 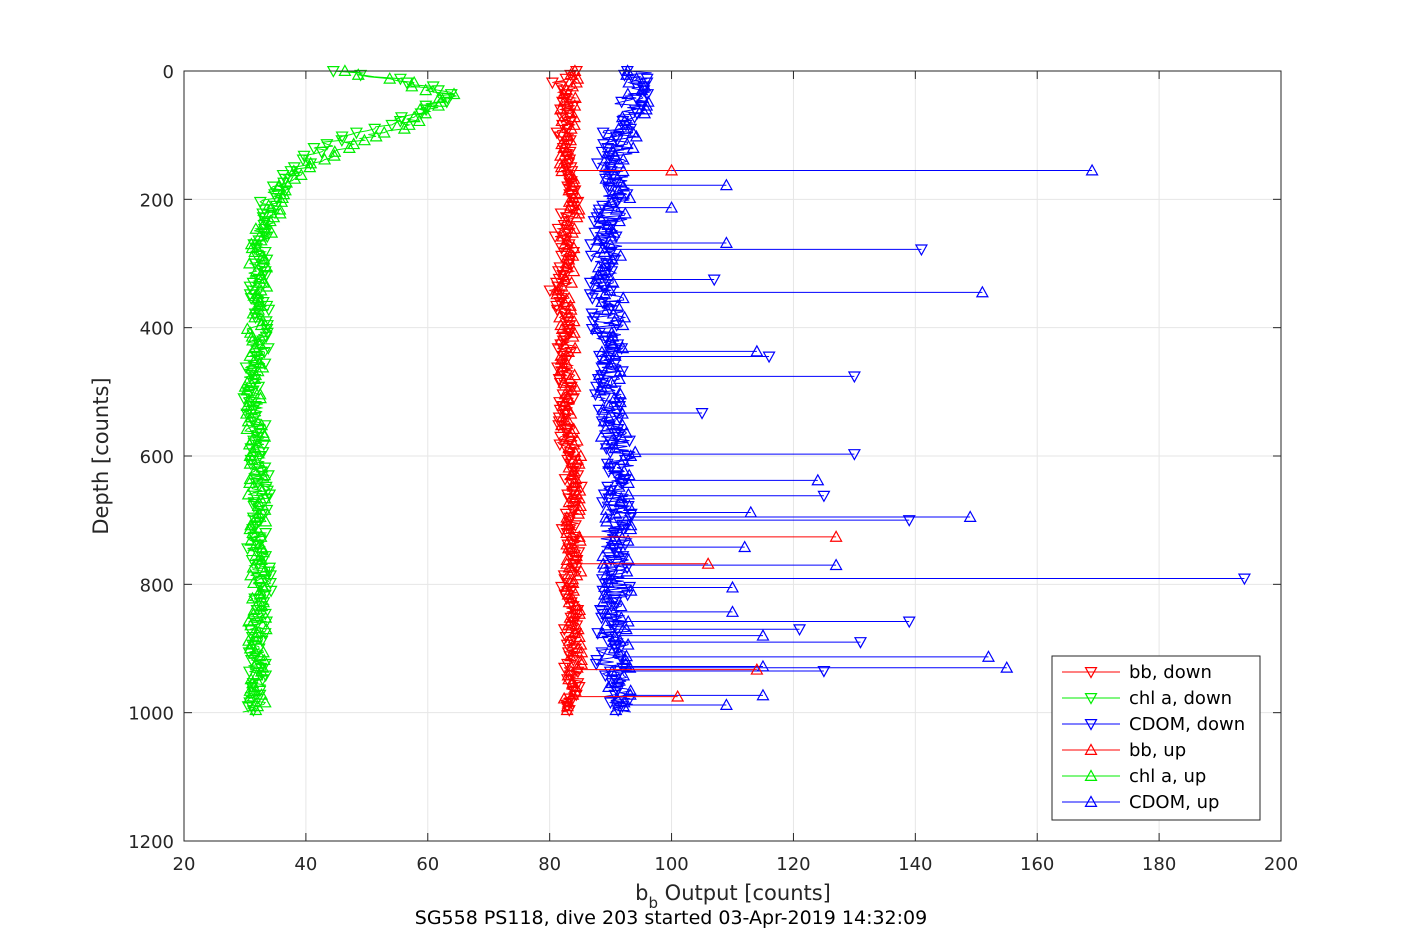 I want to click on legend-label: CDOM, up, so click(x=1174, y=802).